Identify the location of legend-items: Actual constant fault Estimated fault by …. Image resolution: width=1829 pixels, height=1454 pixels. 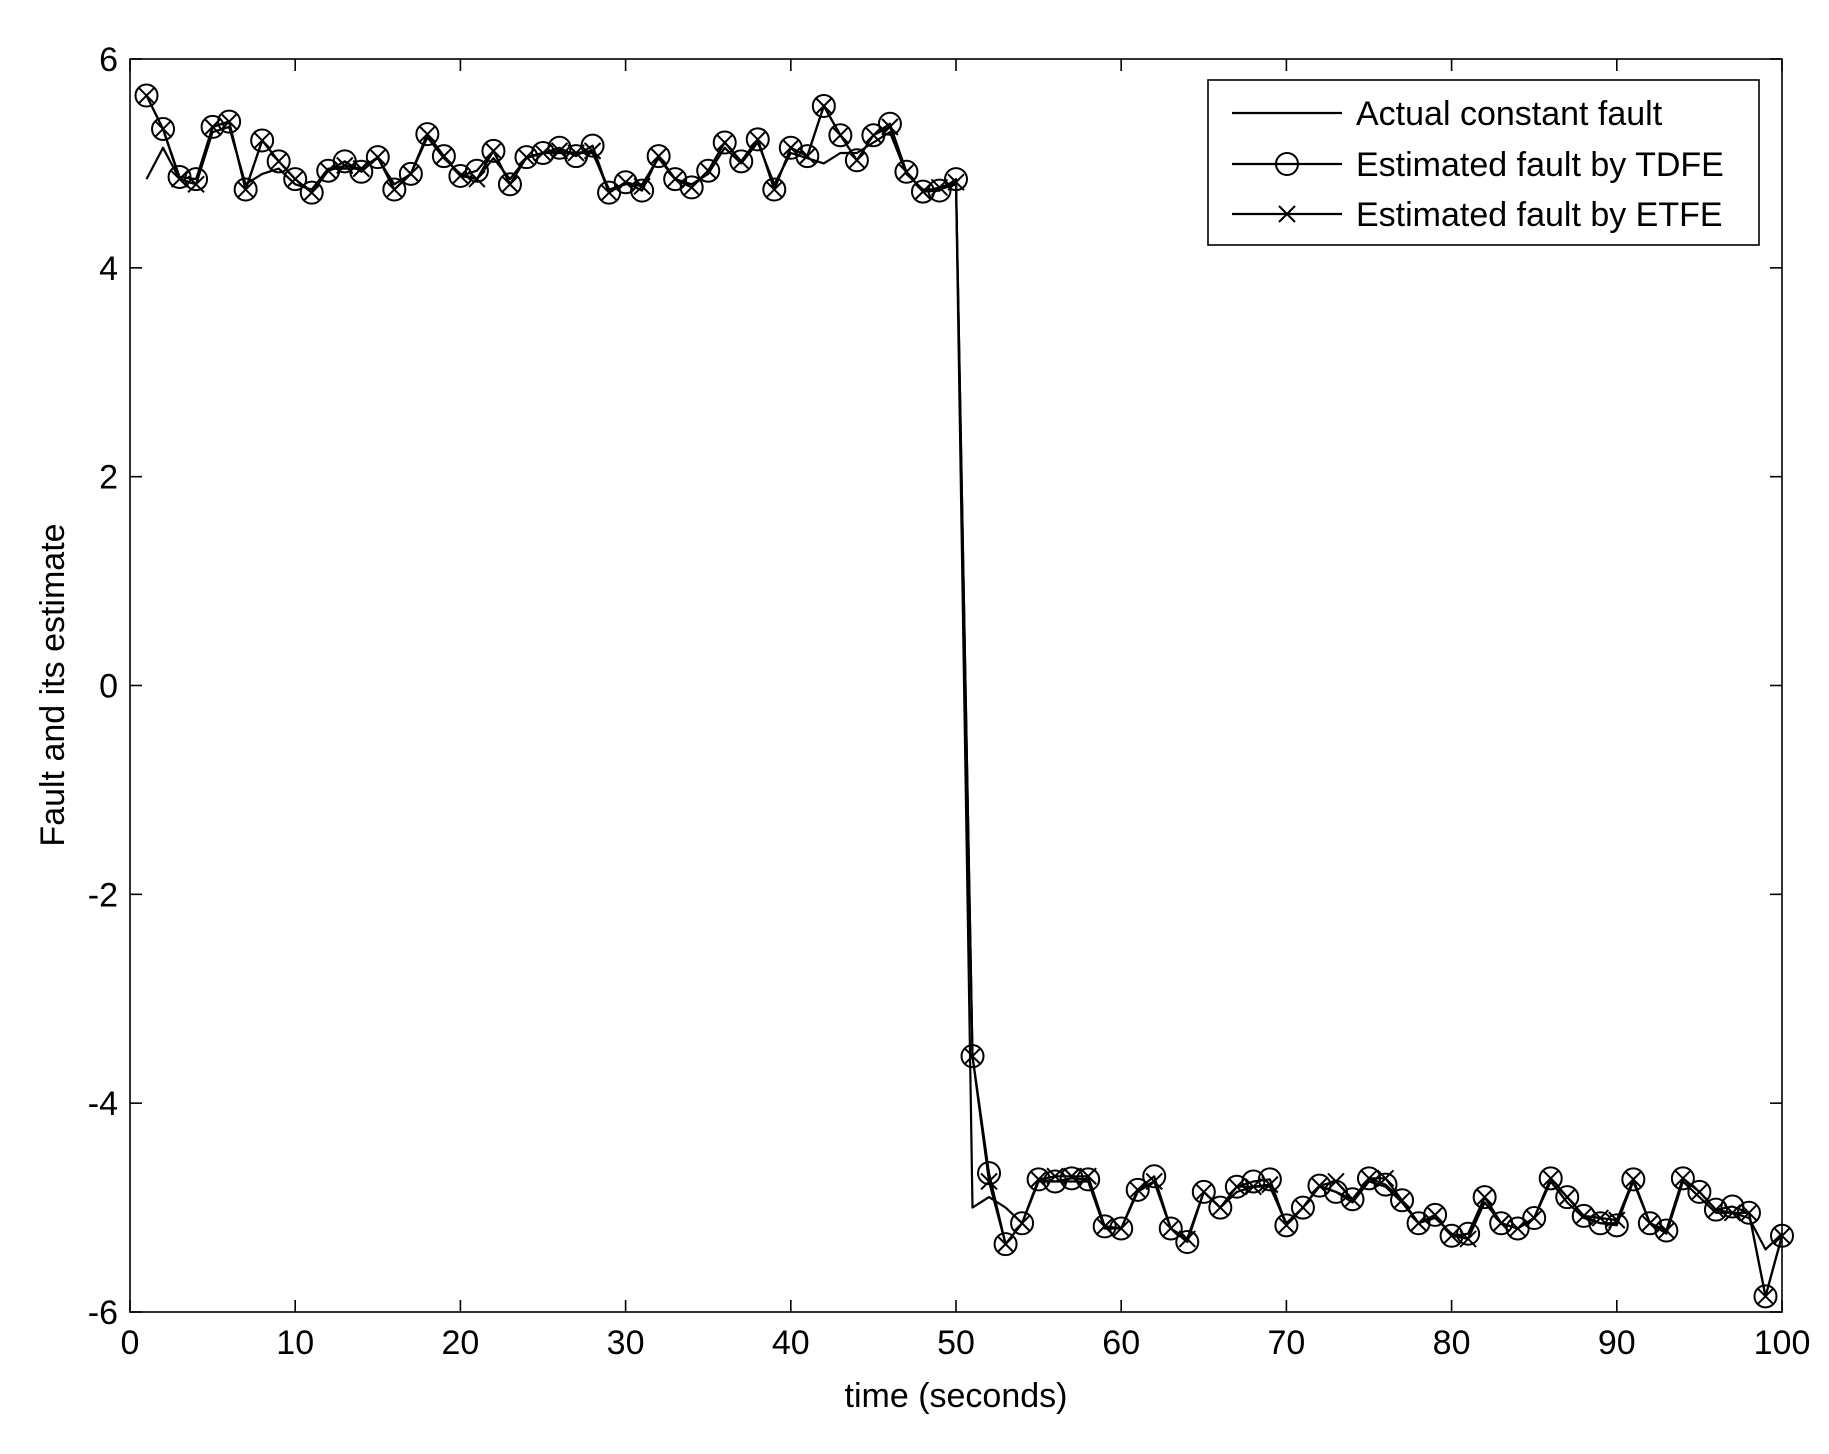
(1478, 164).